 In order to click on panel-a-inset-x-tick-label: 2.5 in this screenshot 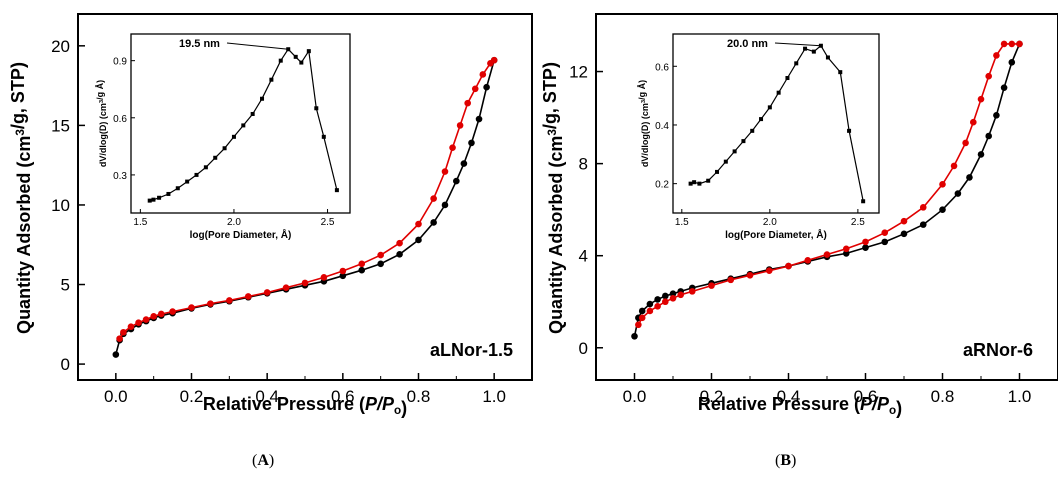, I will do `click(328, 222)`.